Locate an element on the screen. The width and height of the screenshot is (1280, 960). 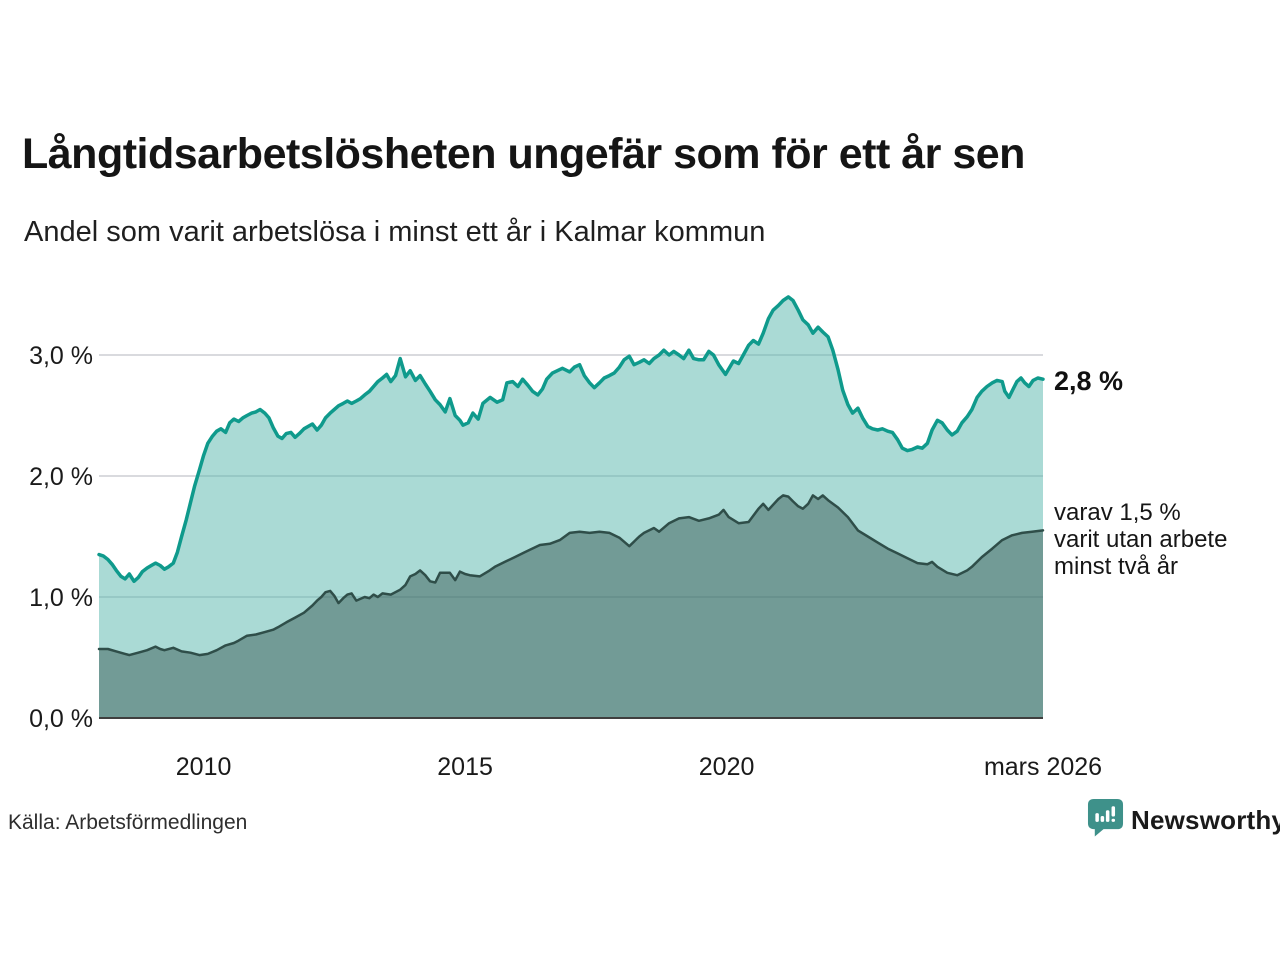
annotation-line-2: varit utan arbete is located at coordinates (1141, 539).